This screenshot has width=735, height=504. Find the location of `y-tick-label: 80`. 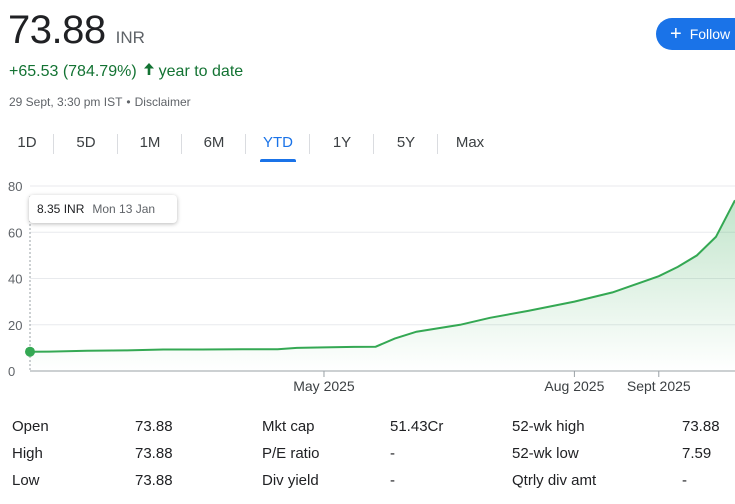

y-tick-label: 80 is located at coordinates (15, 186).